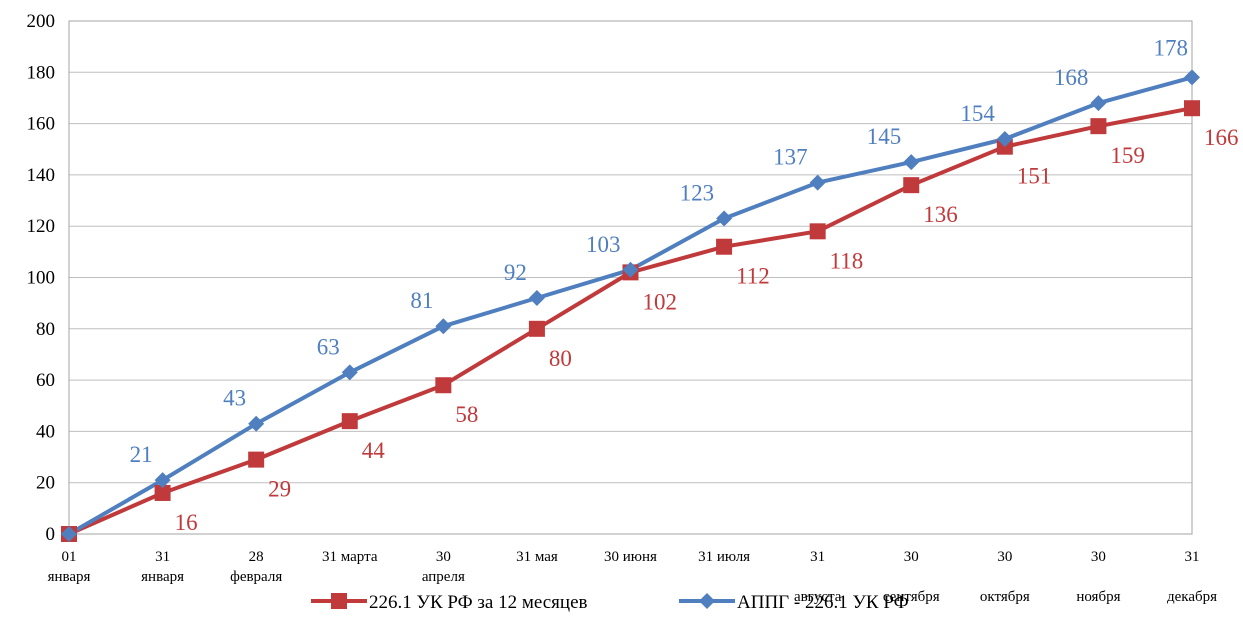  What do you see at coordinates (1192, 597) in the screenshot?
I see `x-tick-line: декабря` at bounding box center [1192, 597].